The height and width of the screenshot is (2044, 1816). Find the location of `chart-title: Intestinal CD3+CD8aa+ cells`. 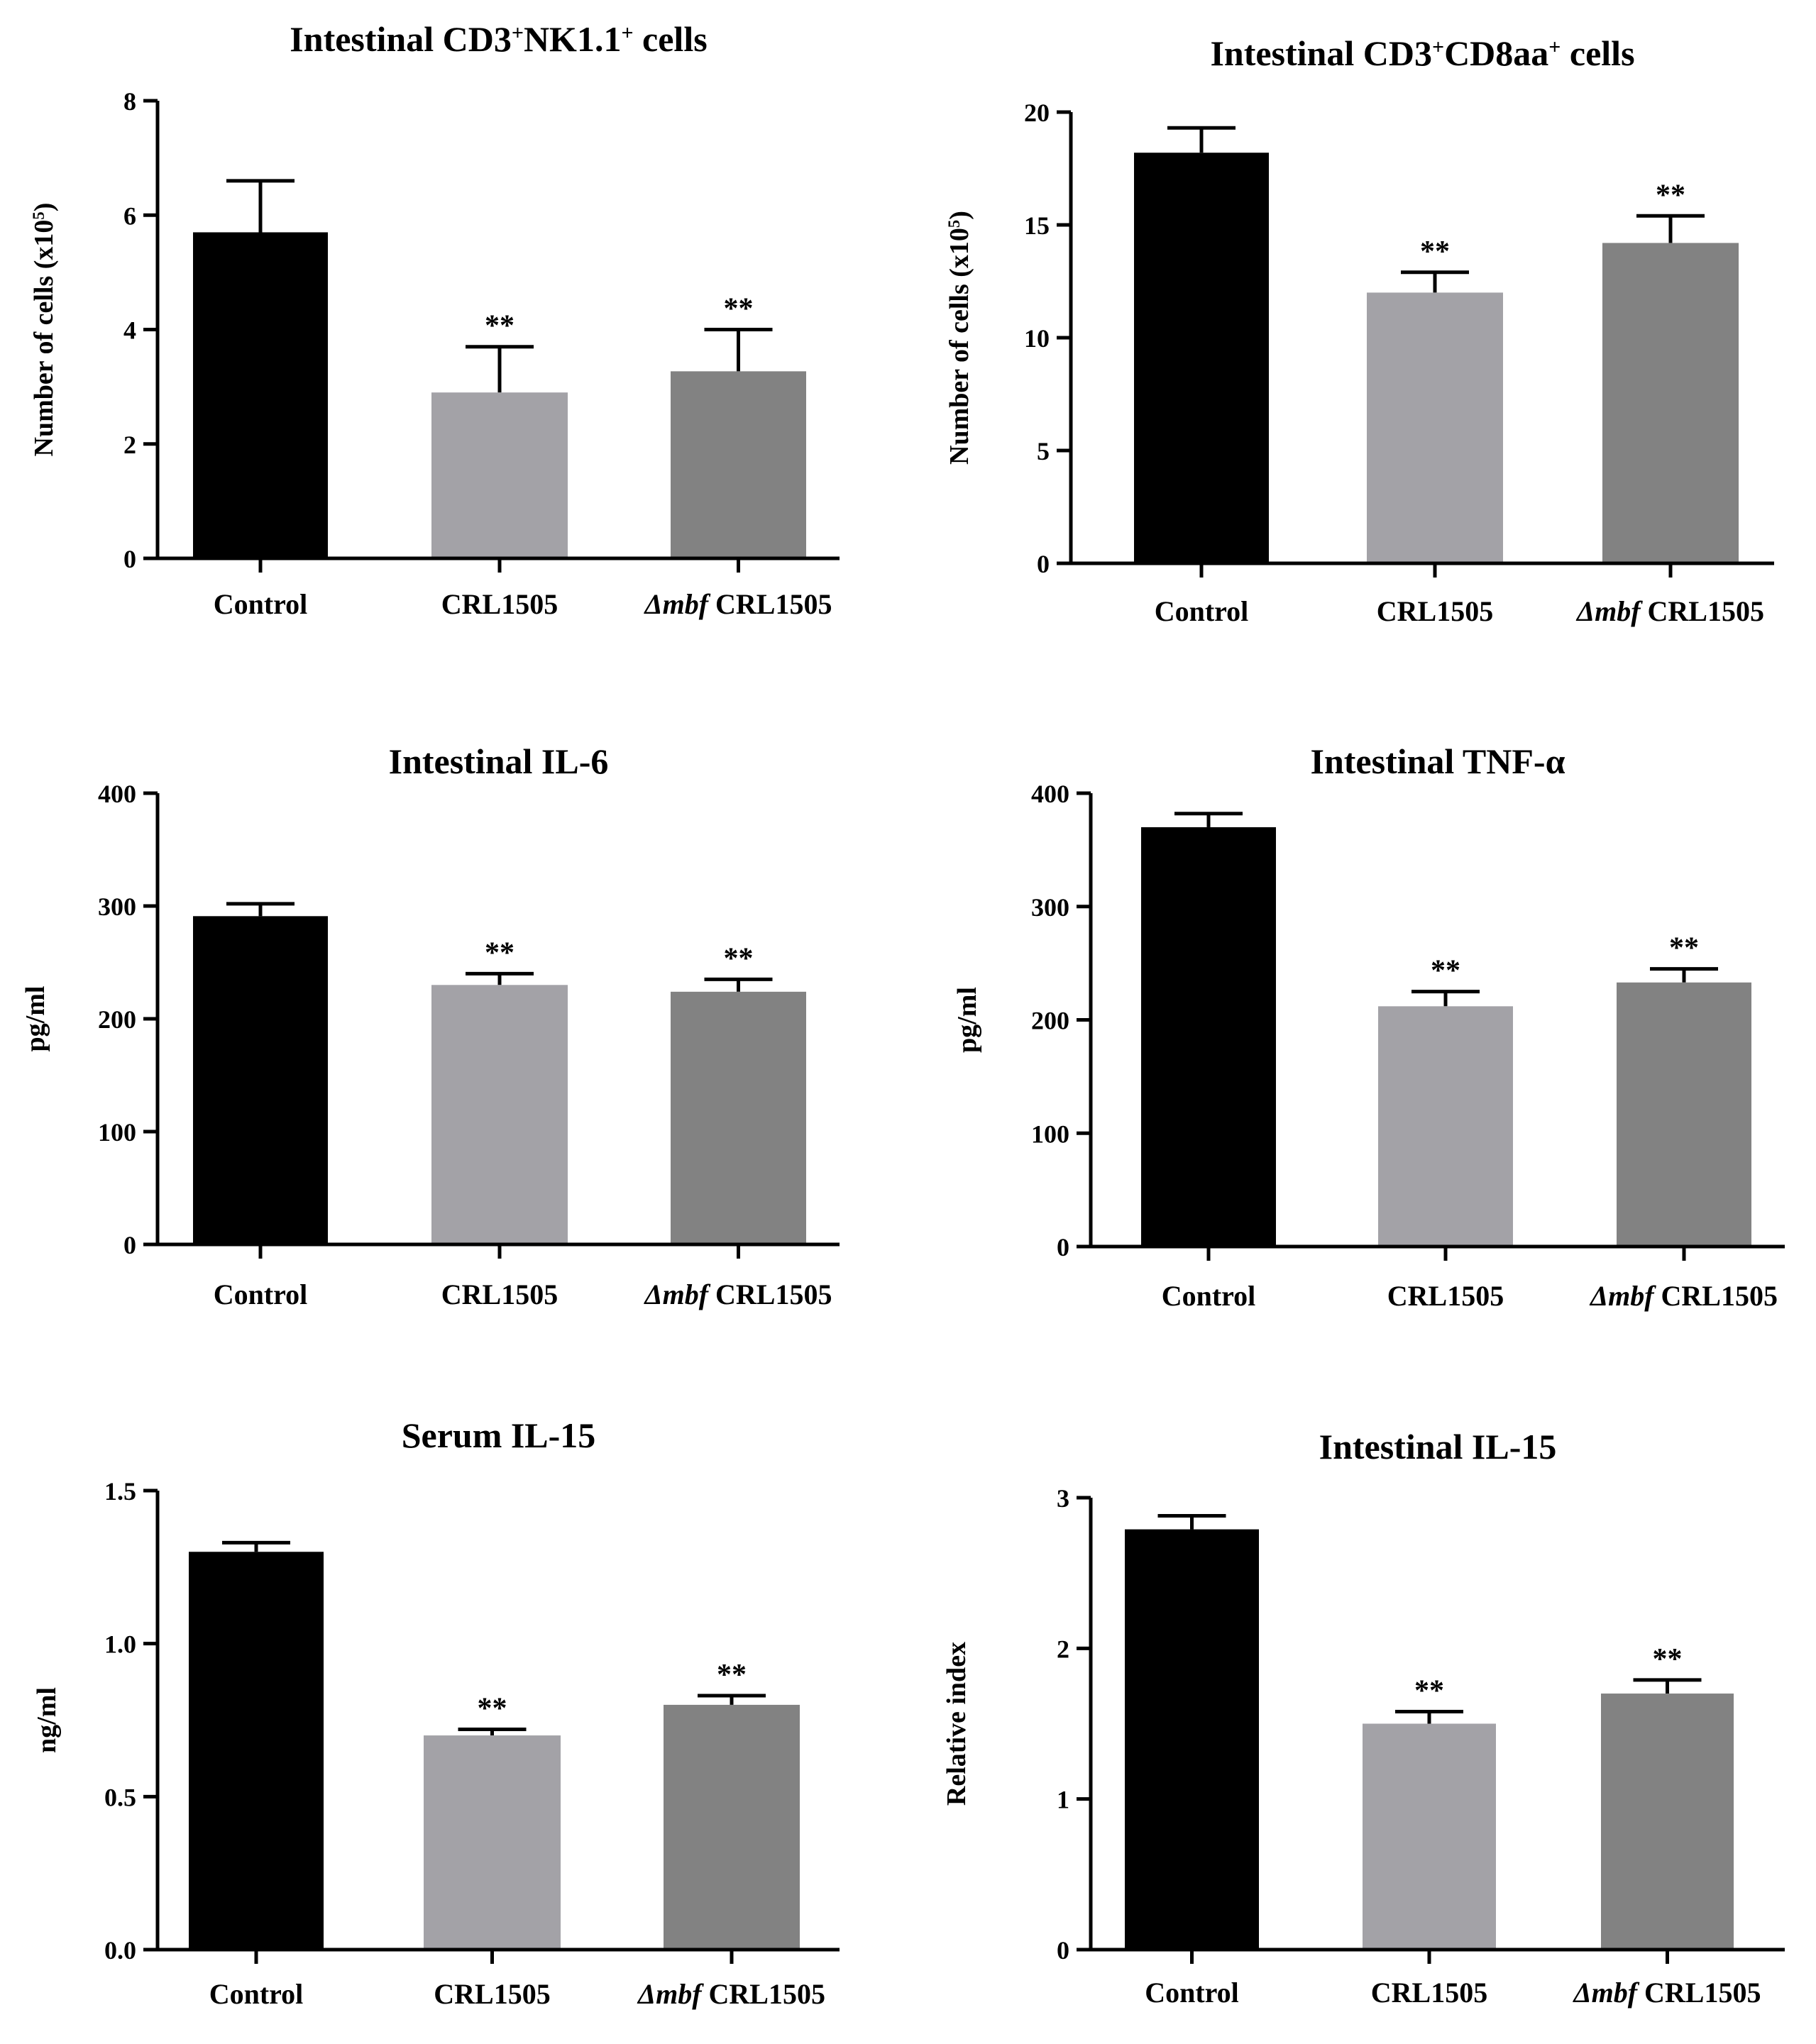

chart-title: Intestinal CD3+CD8aa+ cells is located at coordinates (1422, 53).